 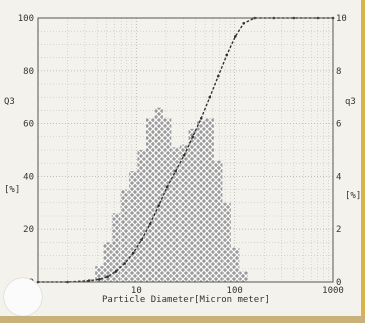 I want to click on y-right-tick-label: 10, so click(x=341, y=19).